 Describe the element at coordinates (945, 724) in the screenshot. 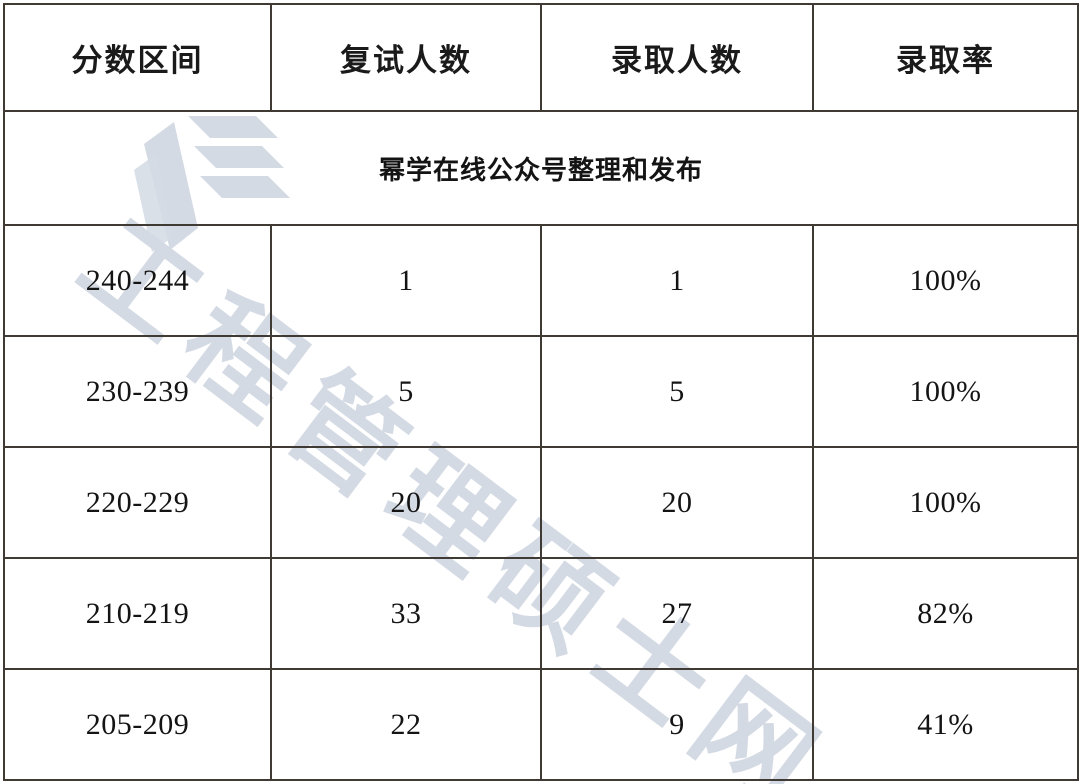

I see `cell-admission-rate: 41%` at that location.